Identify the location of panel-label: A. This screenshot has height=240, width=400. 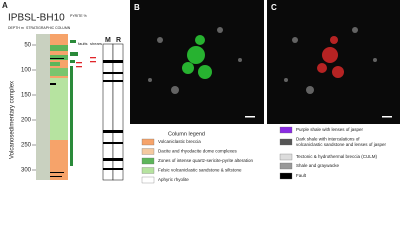
(5, 5).